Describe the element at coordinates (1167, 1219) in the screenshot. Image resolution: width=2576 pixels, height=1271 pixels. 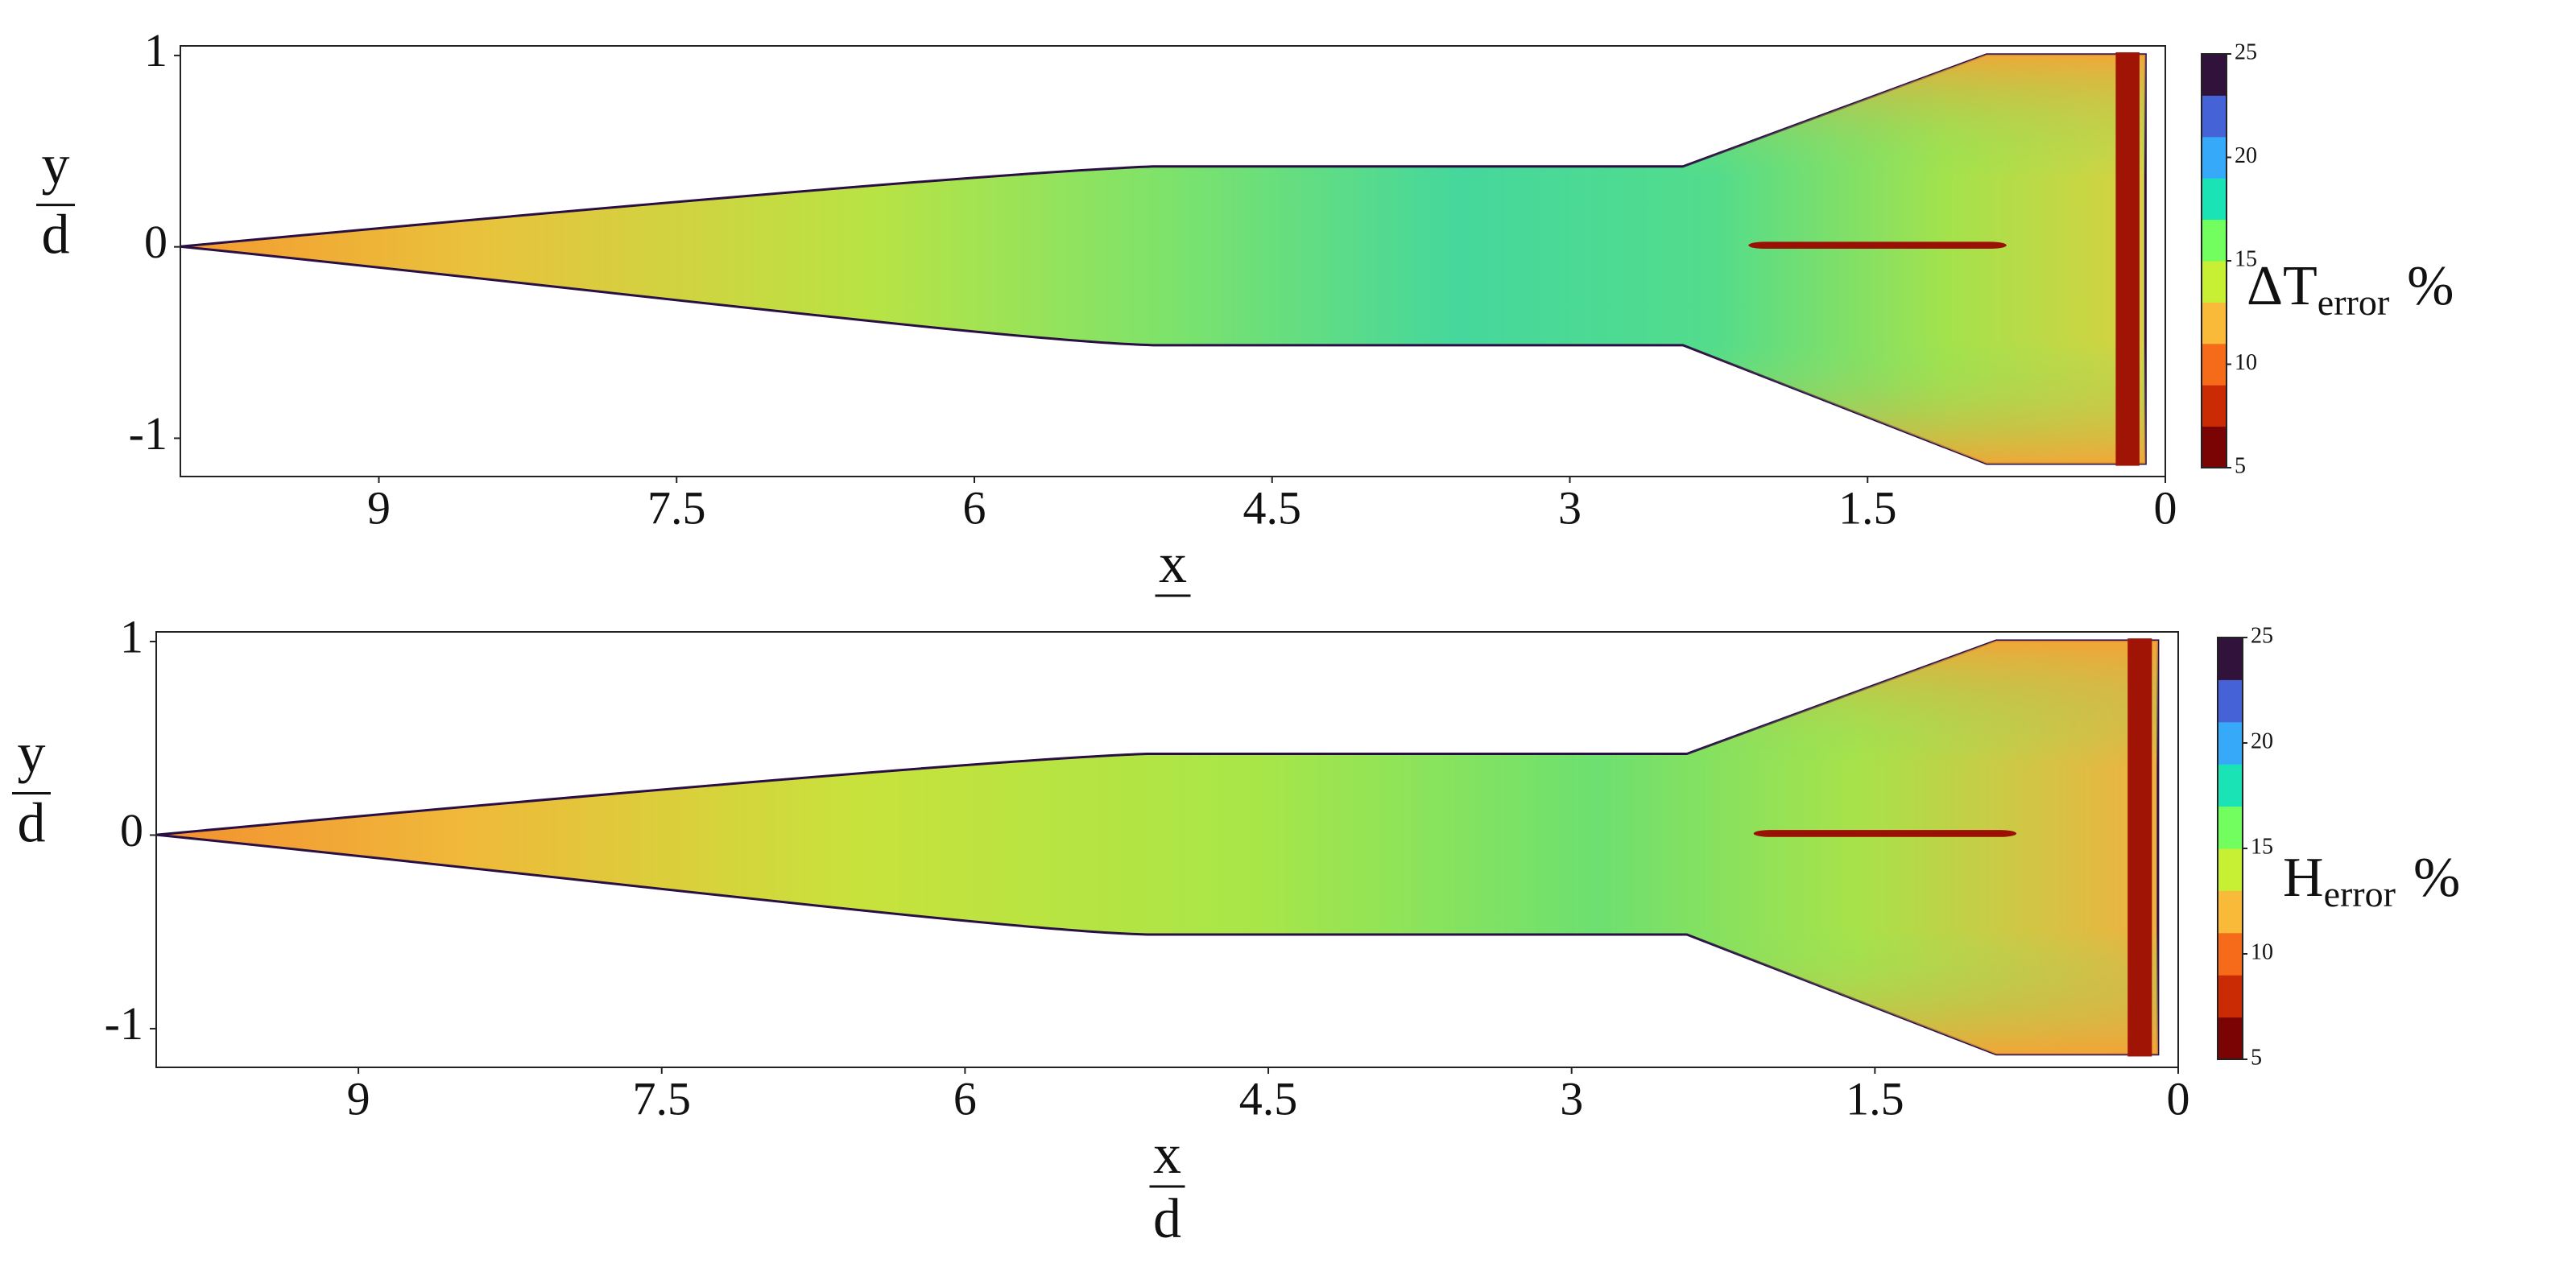
I see `x-label-denominator: d` at that location.